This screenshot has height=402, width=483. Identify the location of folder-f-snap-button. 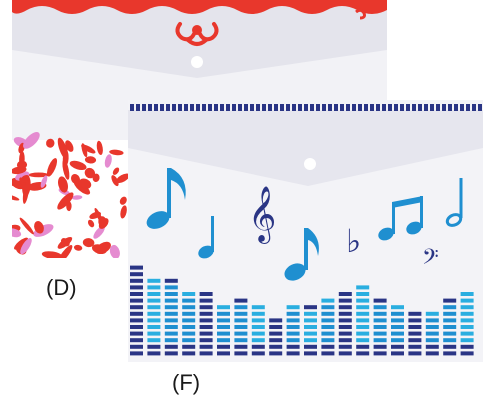
(310, 164).